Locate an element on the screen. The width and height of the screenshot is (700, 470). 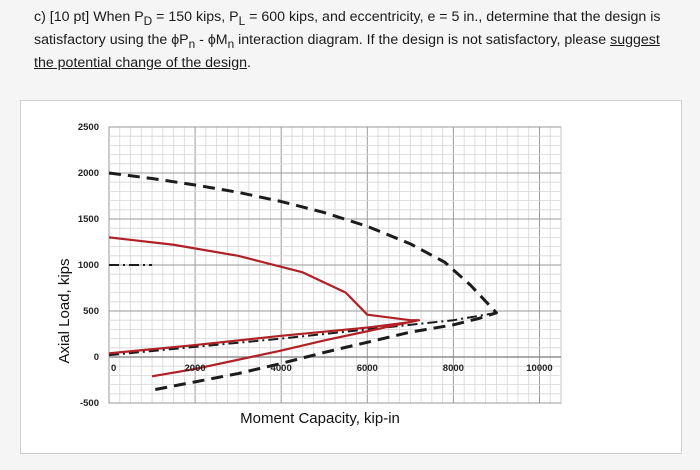
y-tick-label: 2500 is located at coordinates (88, 127).